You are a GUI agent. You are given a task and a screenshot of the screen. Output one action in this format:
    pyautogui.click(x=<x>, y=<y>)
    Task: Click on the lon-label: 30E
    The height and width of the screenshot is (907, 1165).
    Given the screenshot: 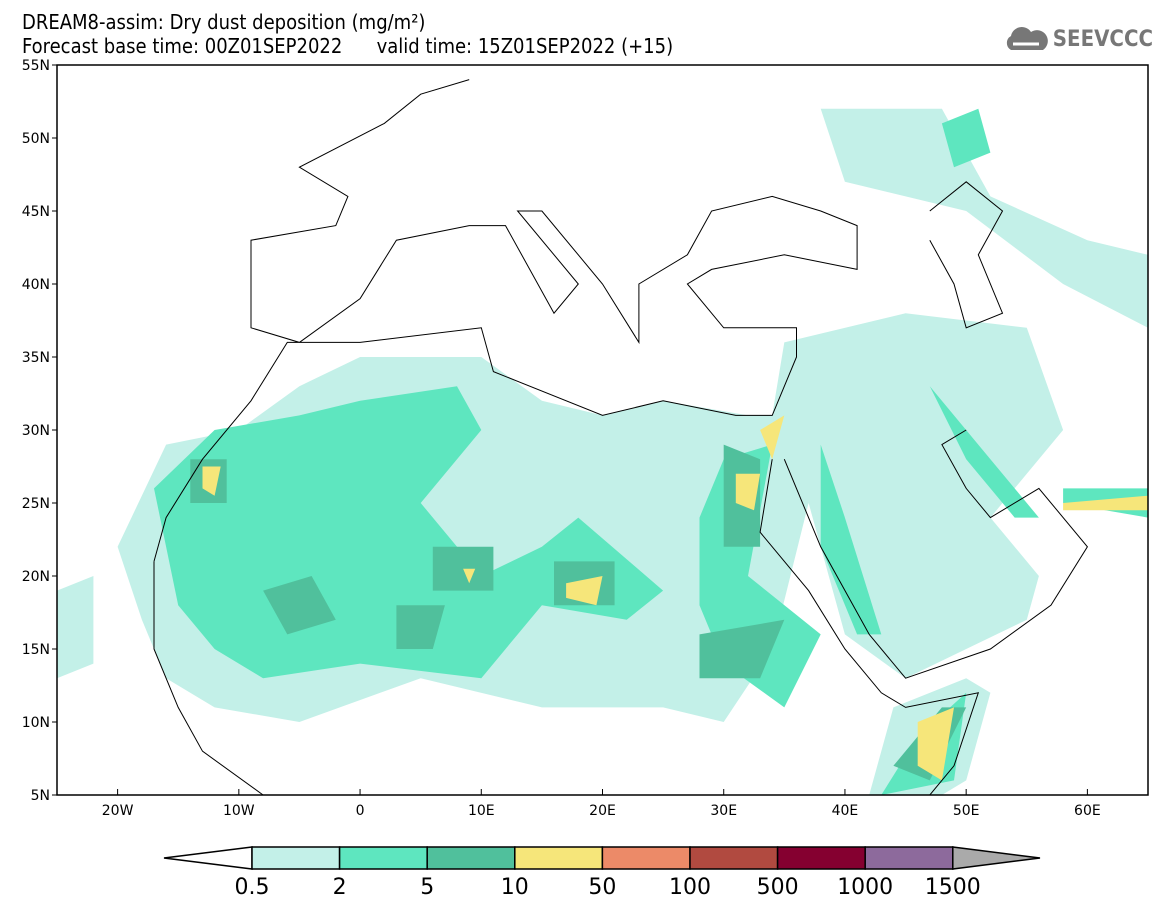 What is the action you would take?
    pyautogui.click(x=723, y=811)
    